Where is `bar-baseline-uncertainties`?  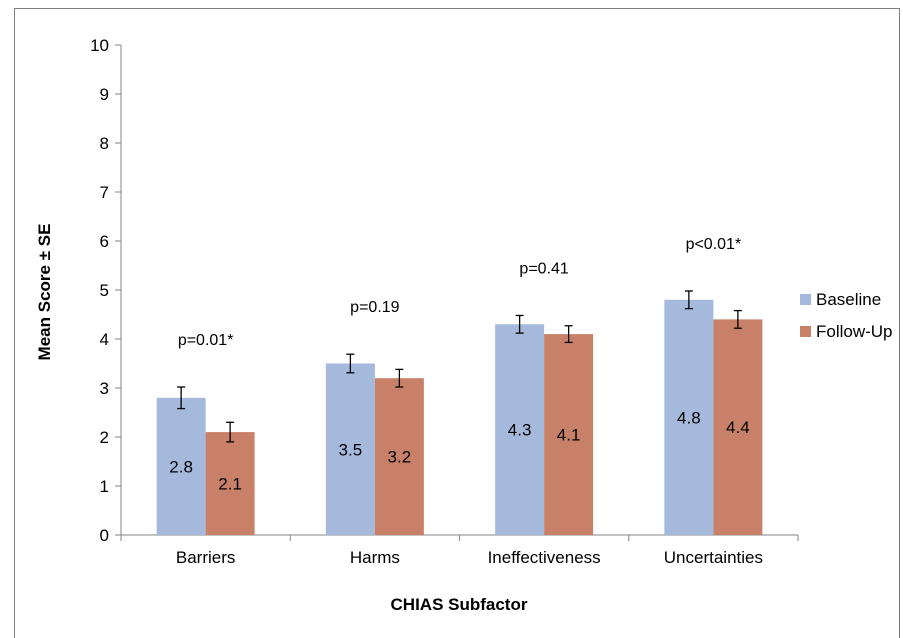 bar-baseline-uncertainties is located at coordinates (689, 417).